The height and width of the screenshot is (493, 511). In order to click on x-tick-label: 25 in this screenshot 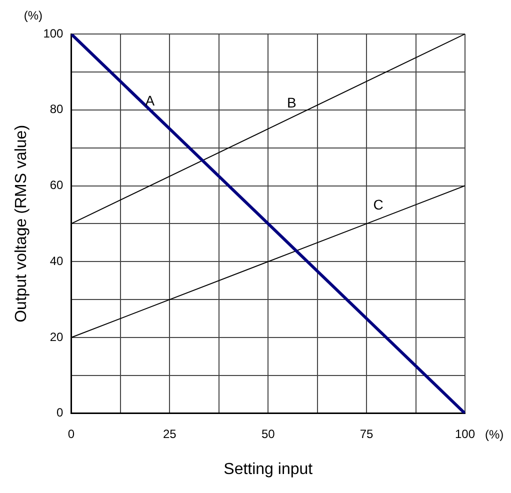, I will do `click(169, 433)`.